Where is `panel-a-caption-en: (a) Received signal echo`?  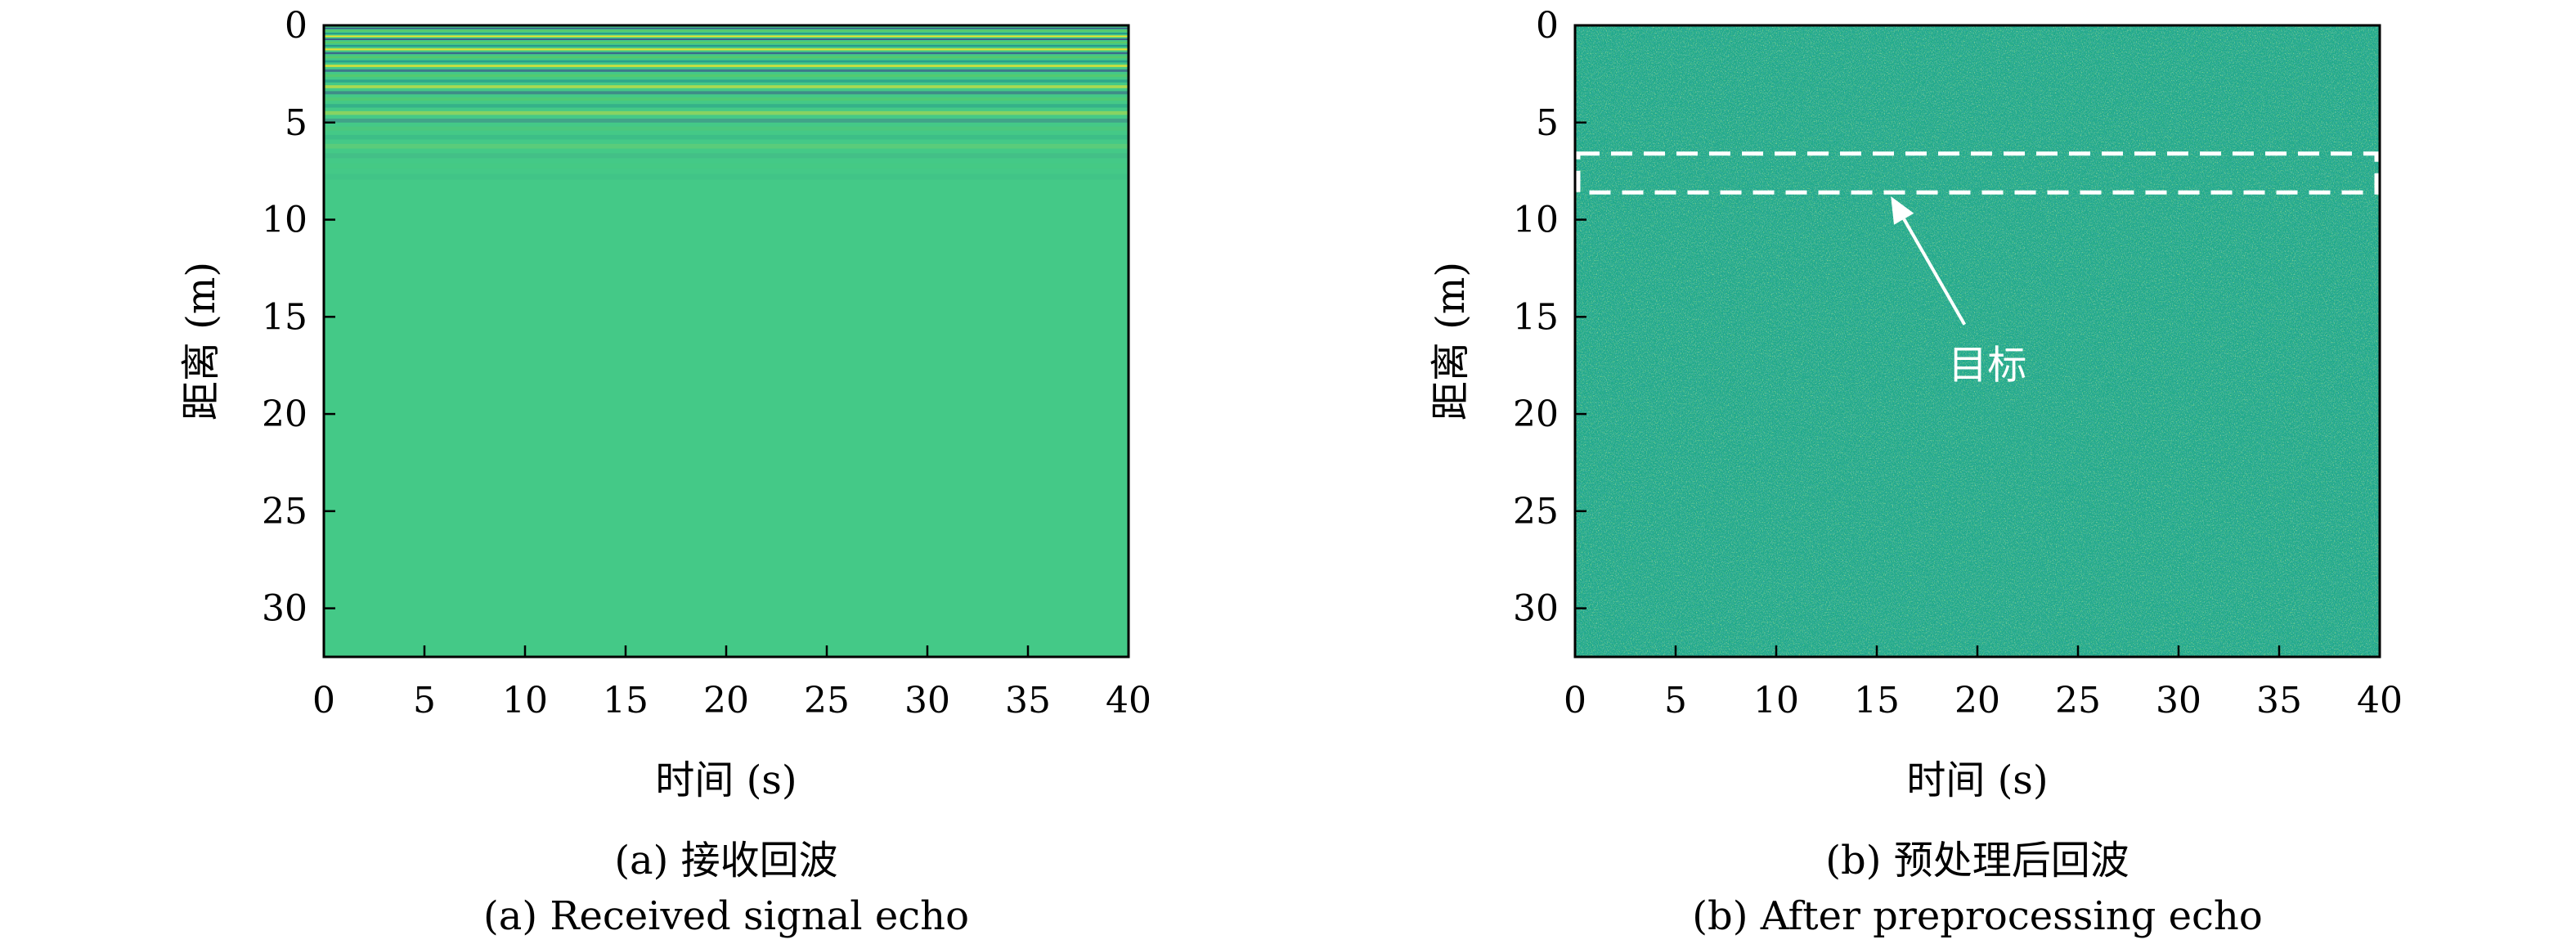
panel-a-caption-en: (a) Received signal echo is located at coordinates (726, 916).